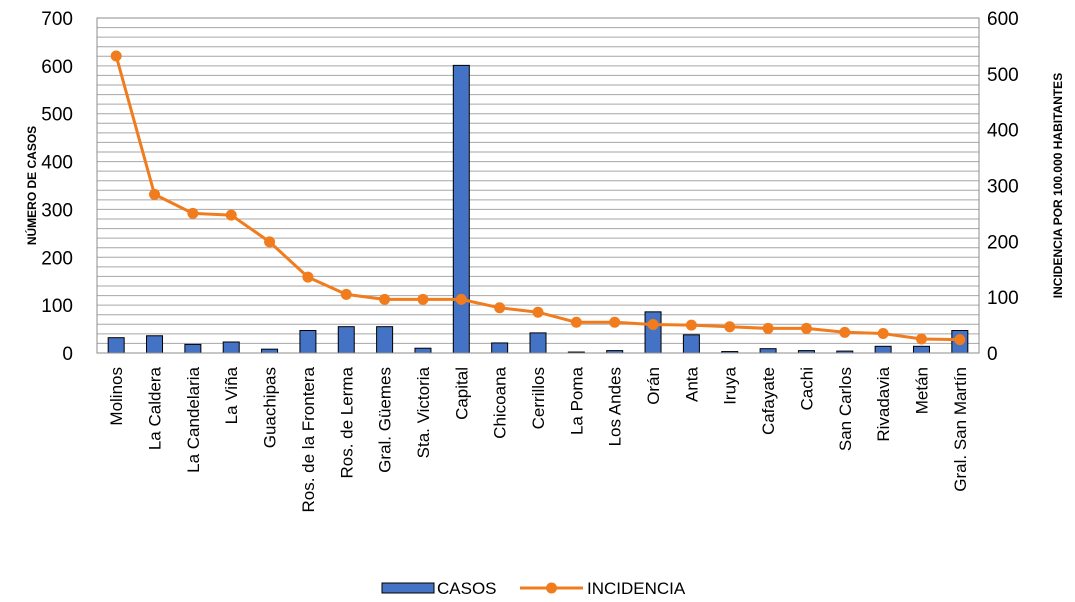 Image resolution: width=1075 pixels, height=602 pixels. What do you see at coordinates (57, 19) in the screenshot?
I see `left-tick-label: 700` at bounding box center [57, 19].